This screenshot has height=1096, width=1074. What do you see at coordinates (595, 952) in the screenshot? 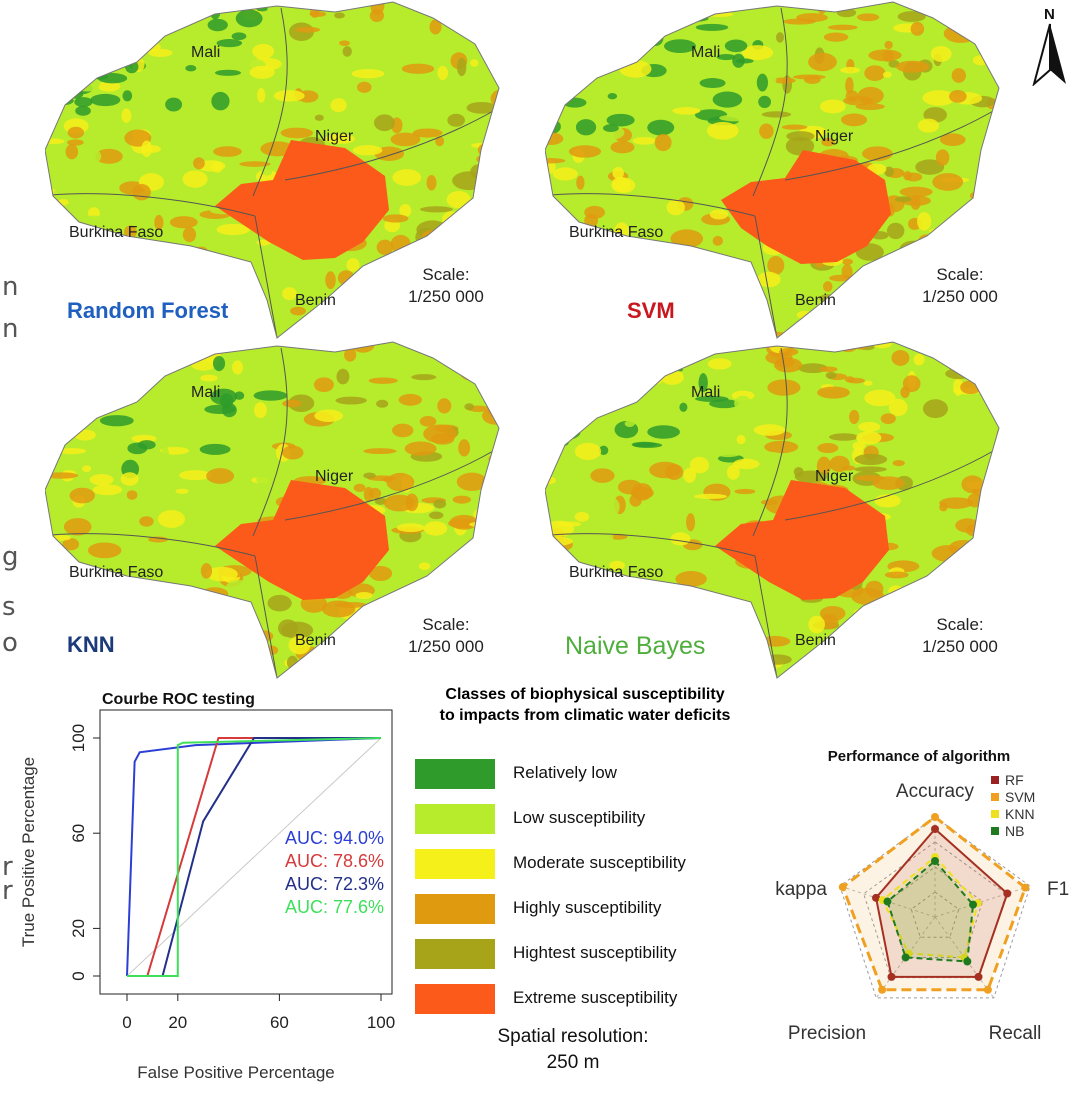
I see `legend-label: Hightest susceptibility` at bounding box center [595, 952].